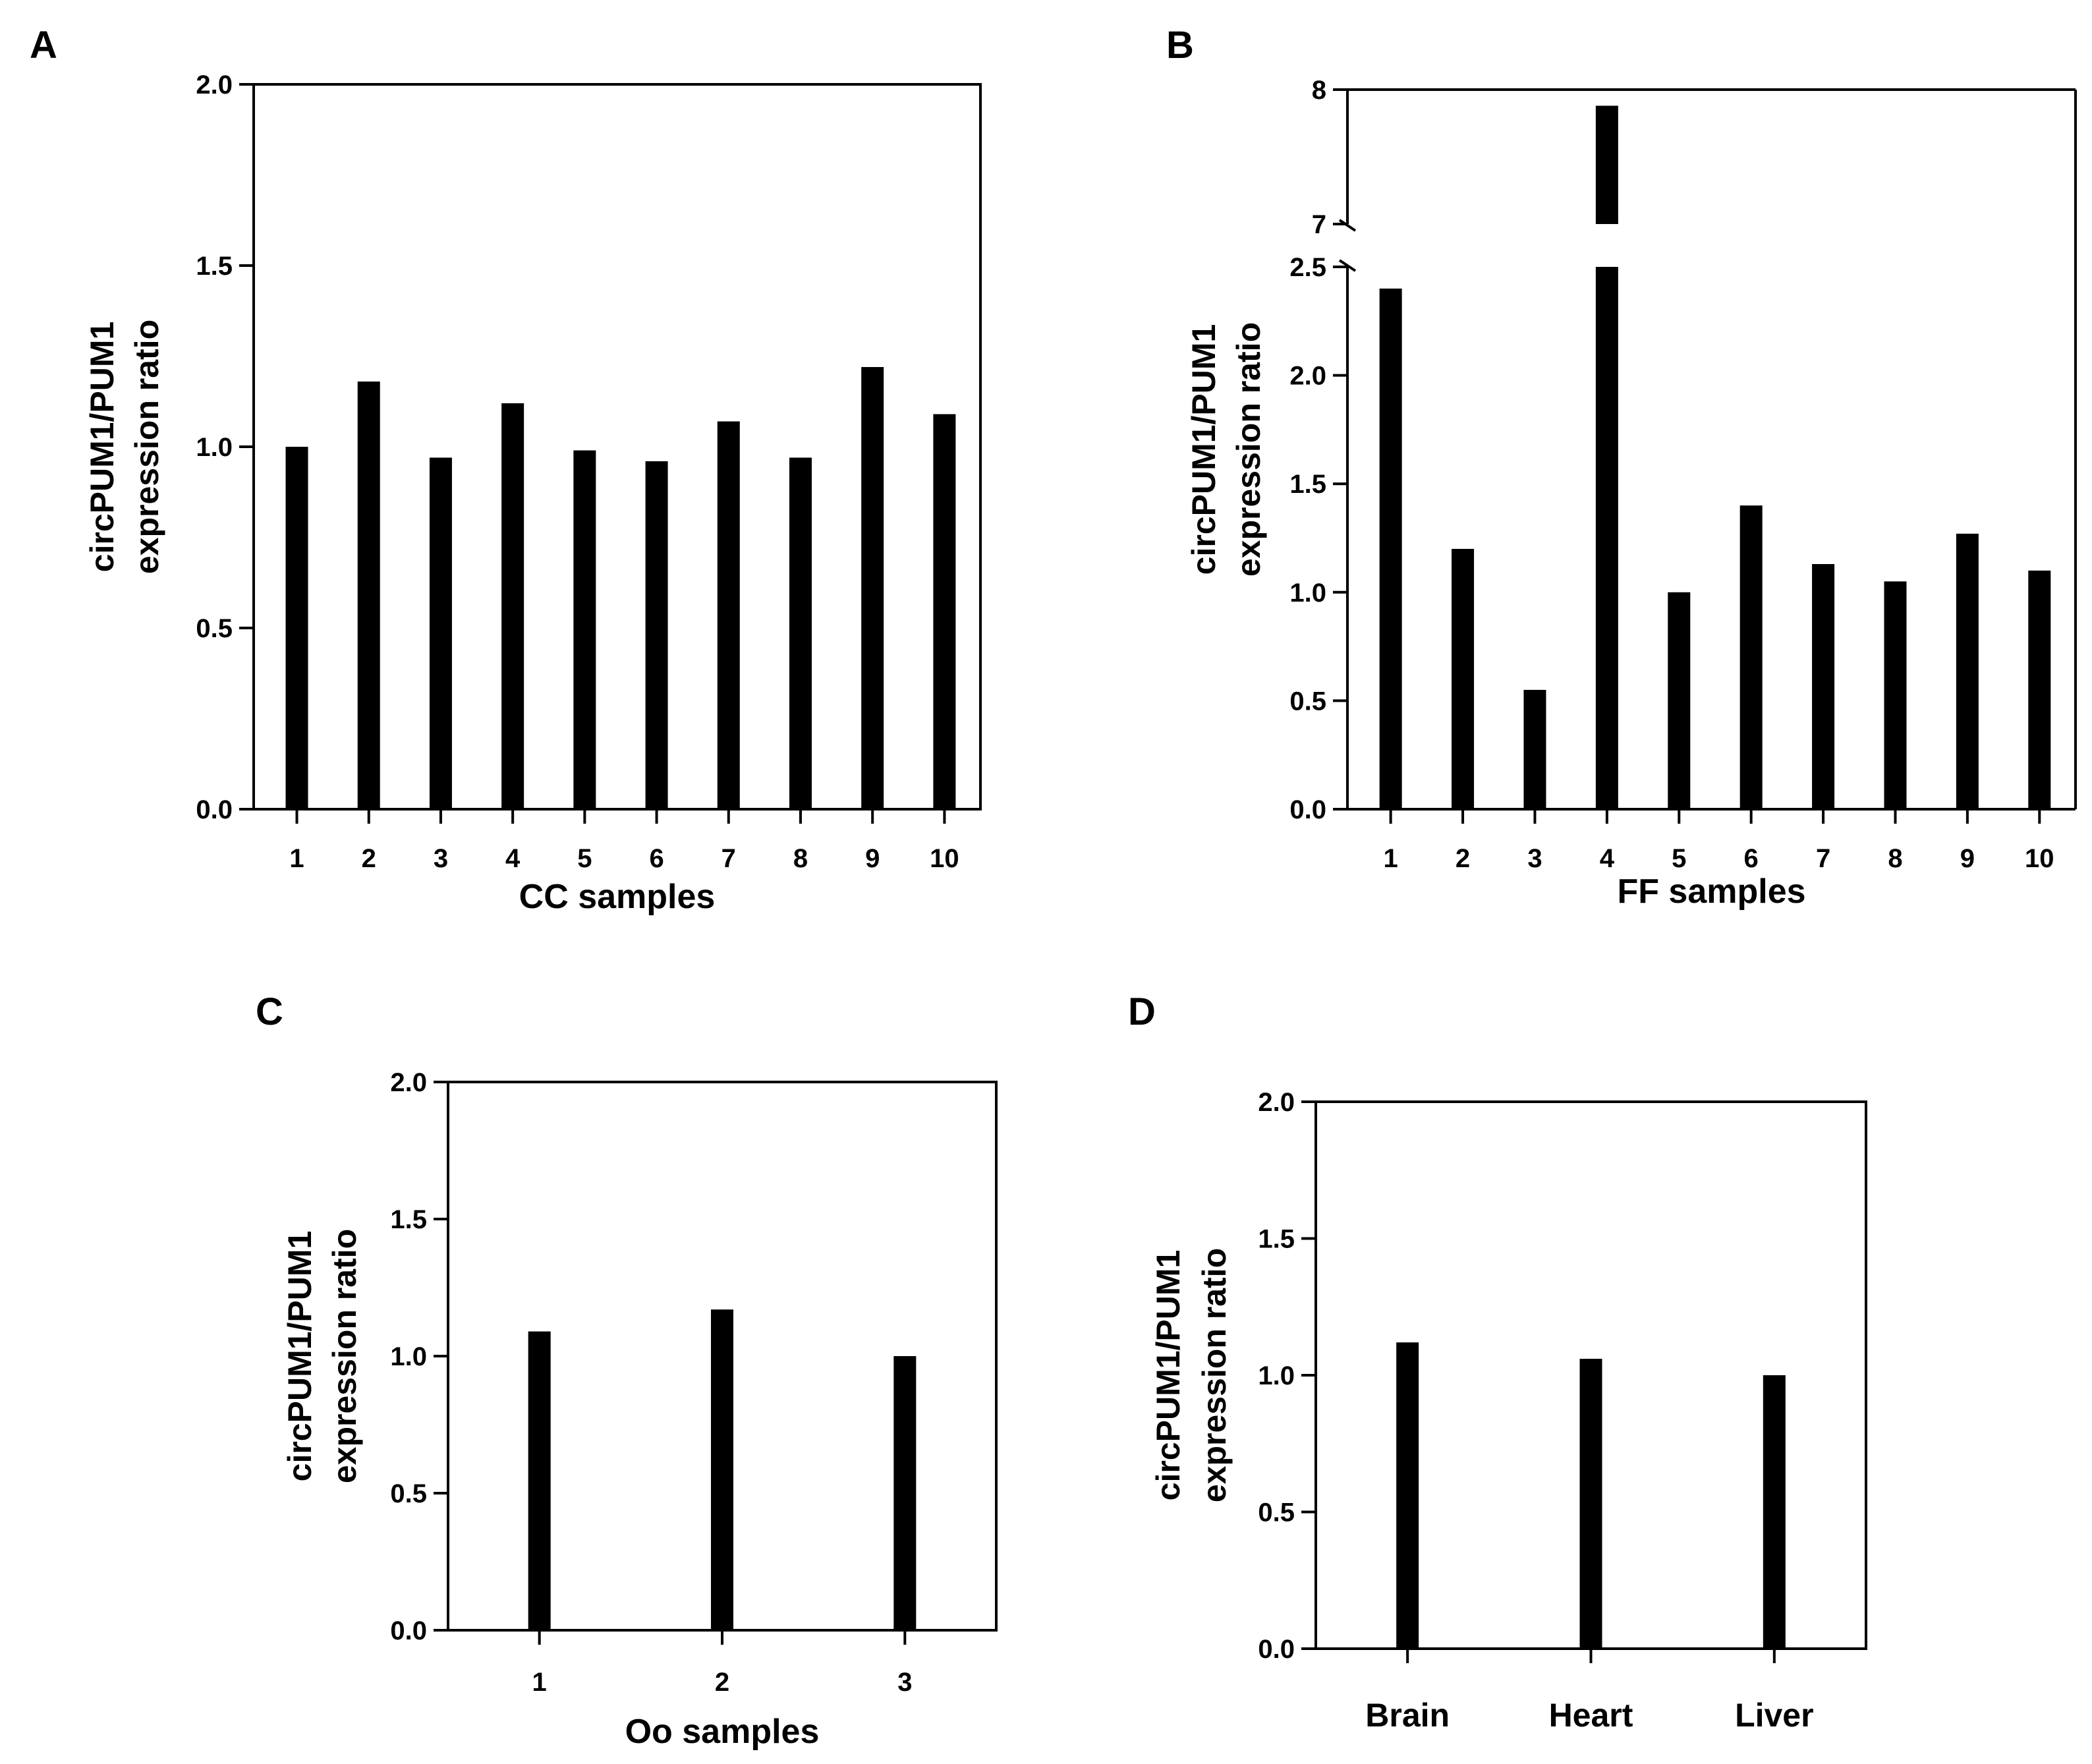 This screenshot has height=1764, width=2092. I want to click on y-tick-label: 7, so click(1319, 224).